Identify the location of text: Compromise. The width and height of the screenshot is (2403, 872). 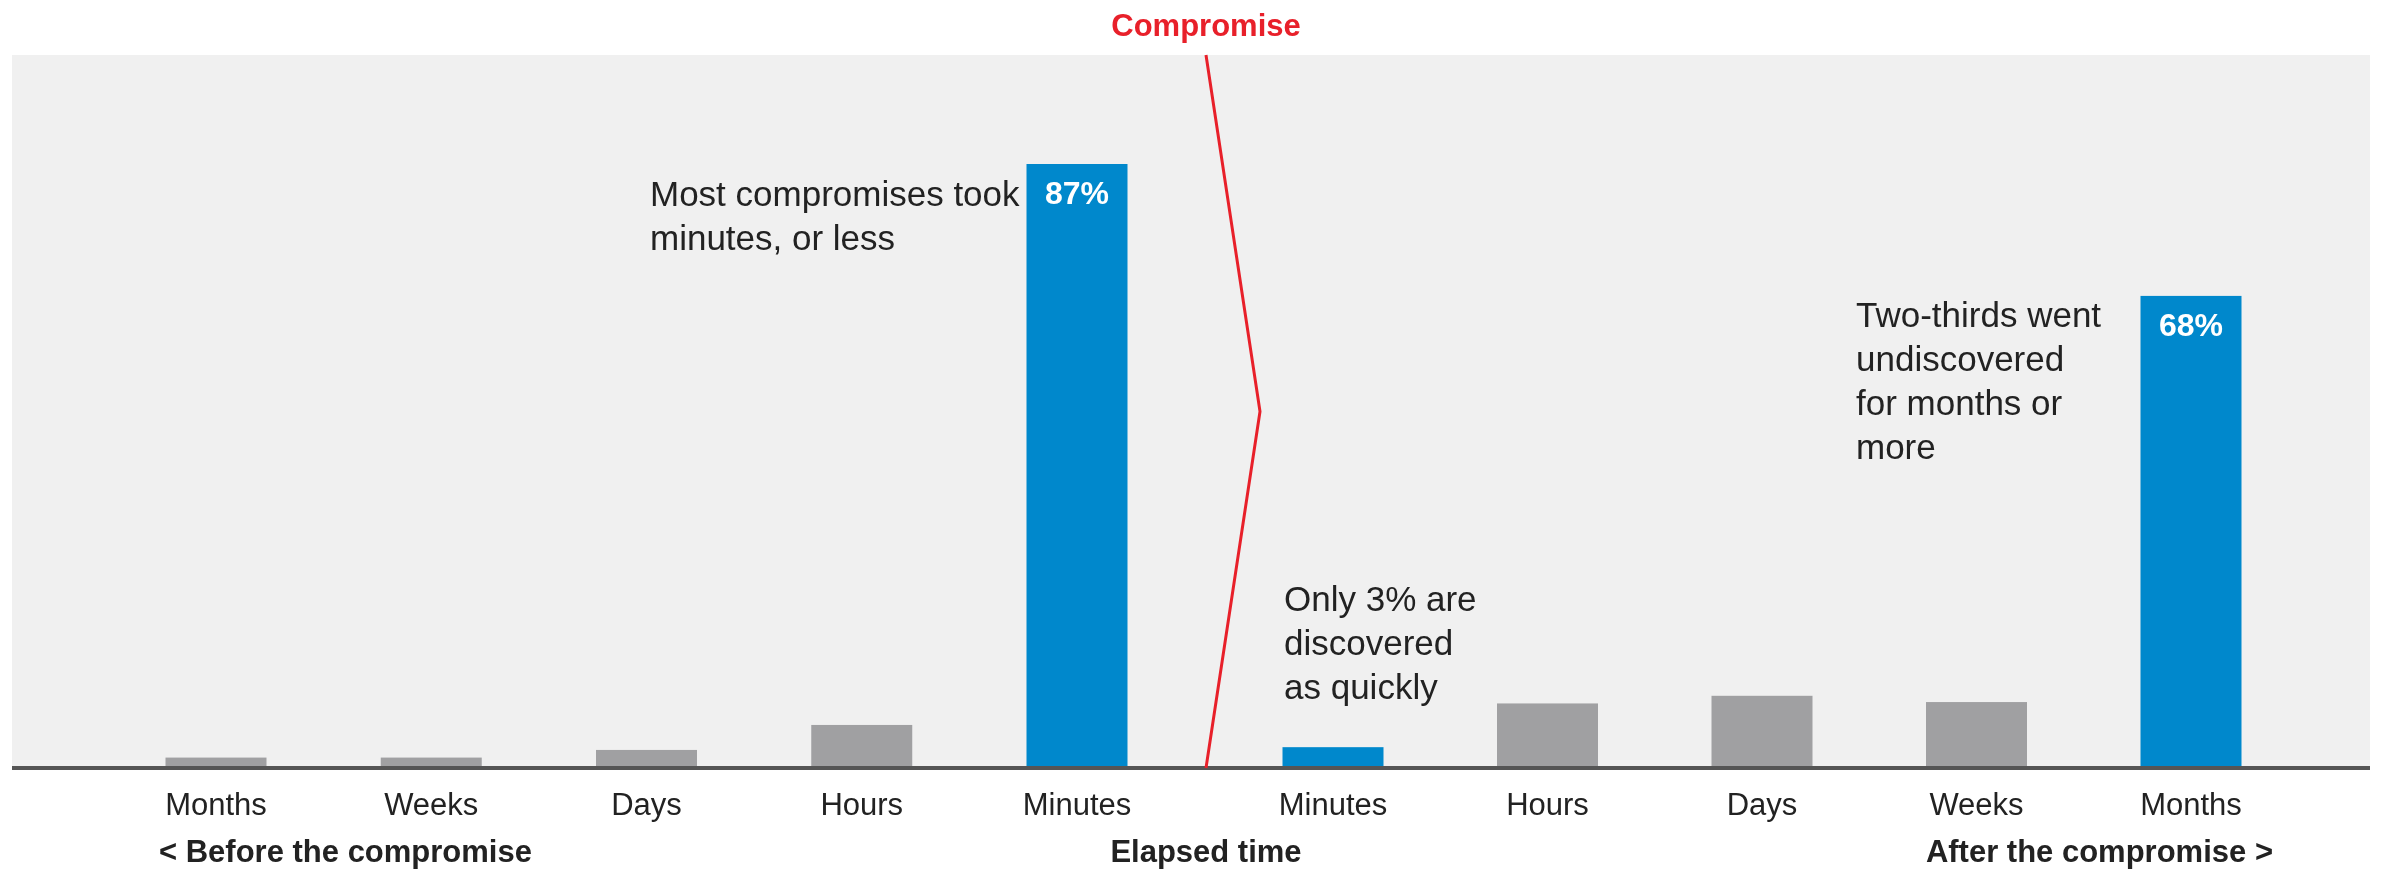
(1206, 25).